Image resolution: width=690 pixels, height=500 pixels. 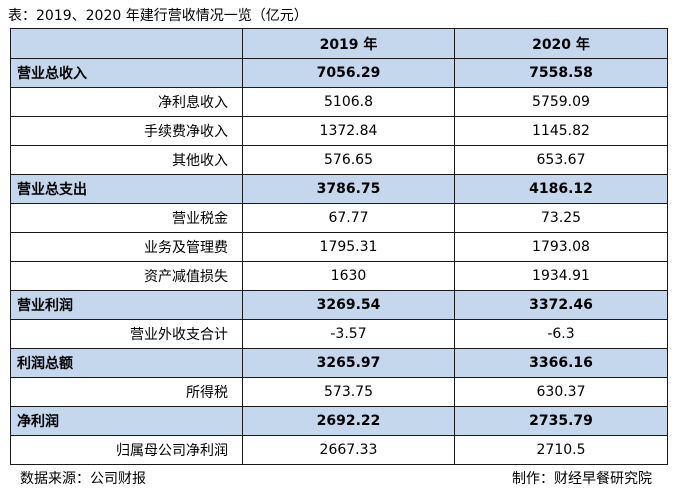 I want to click on table-row-total-expense: 营业总支出 3786.75 4186.12, so click(x=339, y=189).